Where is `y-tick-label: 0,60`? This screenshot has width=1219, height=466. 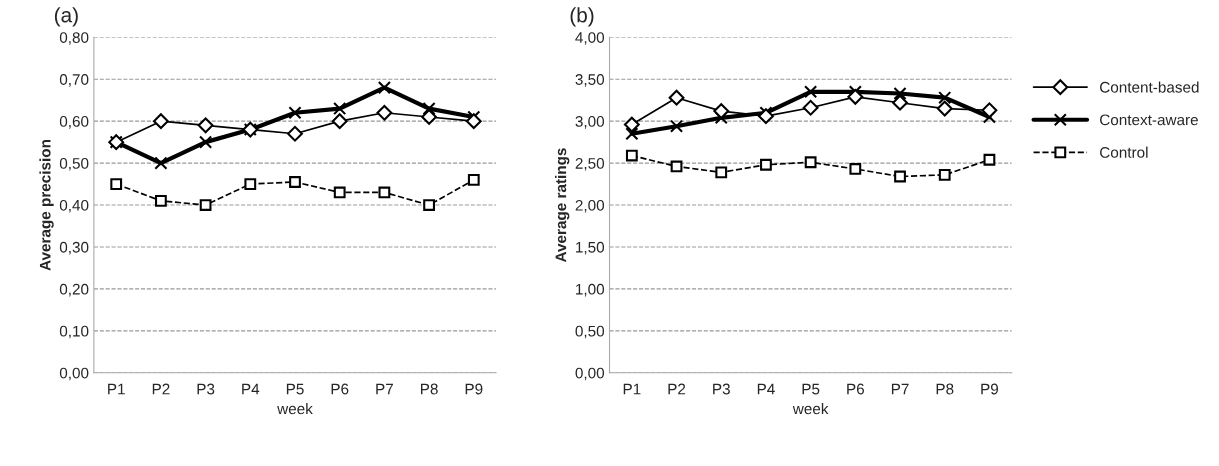 y-tick-label: 0,60 is located at coordinates (74, 122).